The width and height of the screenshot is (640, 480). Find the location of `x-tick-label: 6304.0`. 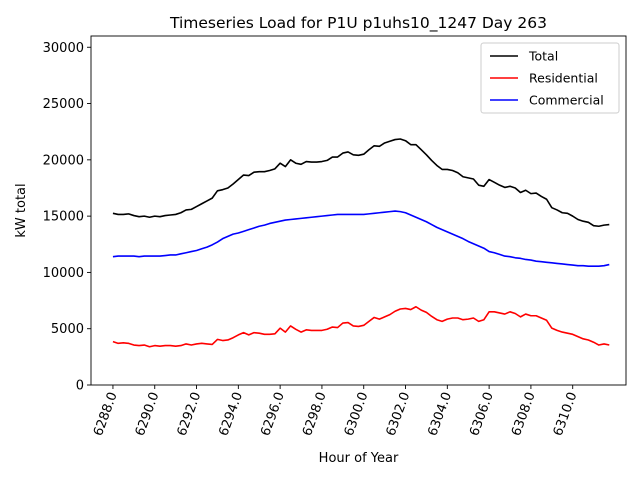

x-tick-label: 6304.0 is located at coordinates (440, 414).